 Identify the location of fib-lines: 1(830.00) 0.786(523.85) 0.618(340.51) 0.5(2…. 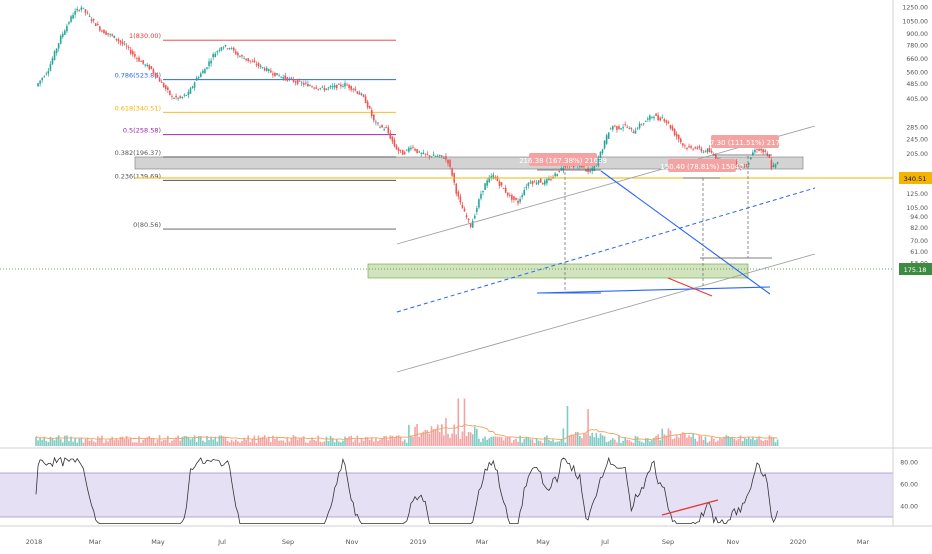
(255, 131).